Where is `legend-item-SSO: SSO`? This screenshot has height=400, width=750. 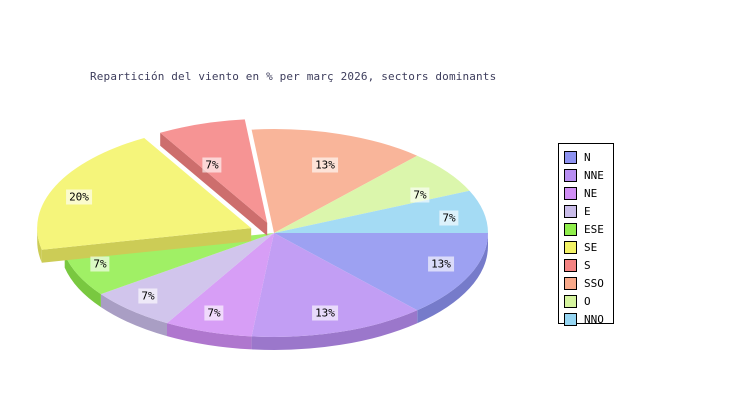 legend-item-SSO: SSO is located at coordinates (588, 283).